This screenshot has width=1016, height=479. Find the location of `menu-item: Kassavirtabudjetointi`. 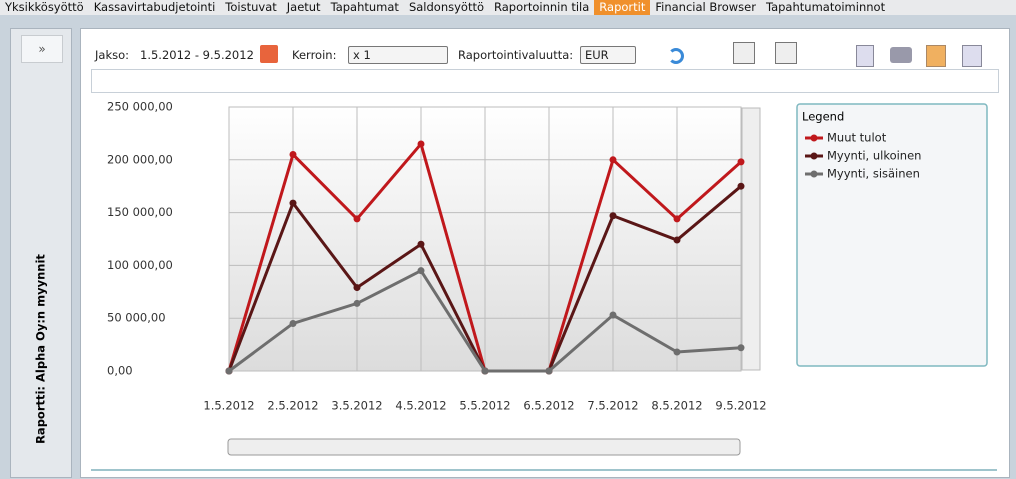

menu-item: Kassavirtabudjetointi is located at coordinates (154, 7).